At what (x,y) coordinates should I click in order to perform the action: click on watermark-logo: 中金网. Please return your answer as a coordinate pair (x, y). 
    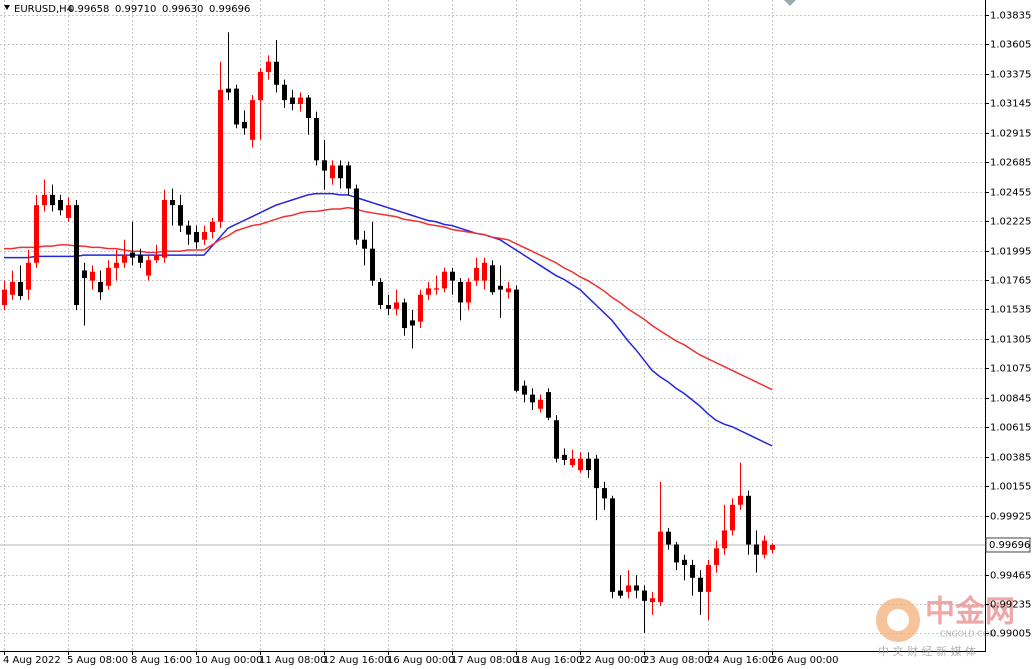
    Looking at the image, I should click on (970, 612).